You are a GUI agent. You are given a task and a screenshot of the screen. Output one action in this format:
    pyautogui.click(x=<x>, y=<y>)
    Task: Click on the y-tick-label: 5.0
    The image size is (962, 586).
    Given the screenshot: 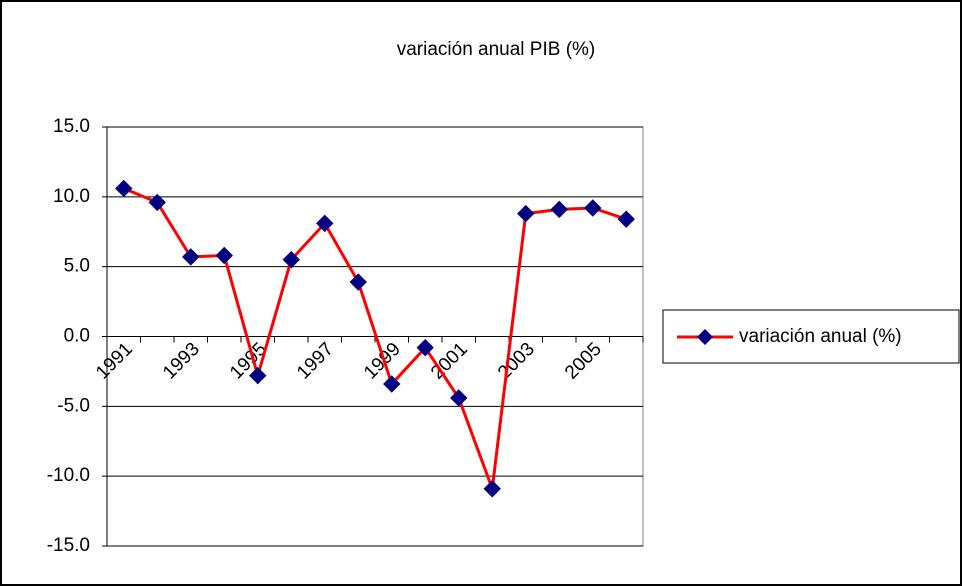 What is the action you would take?
    pyautogui.click(x=77, y=266)
    